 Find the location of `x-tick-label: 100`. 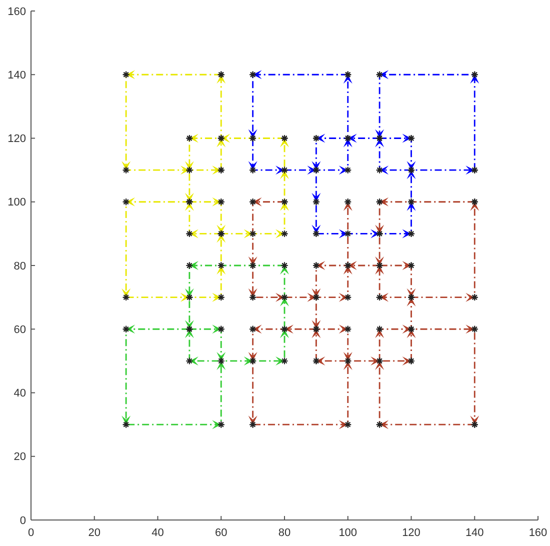

x-tick-label: 100 is located at coordinates (348, 533).